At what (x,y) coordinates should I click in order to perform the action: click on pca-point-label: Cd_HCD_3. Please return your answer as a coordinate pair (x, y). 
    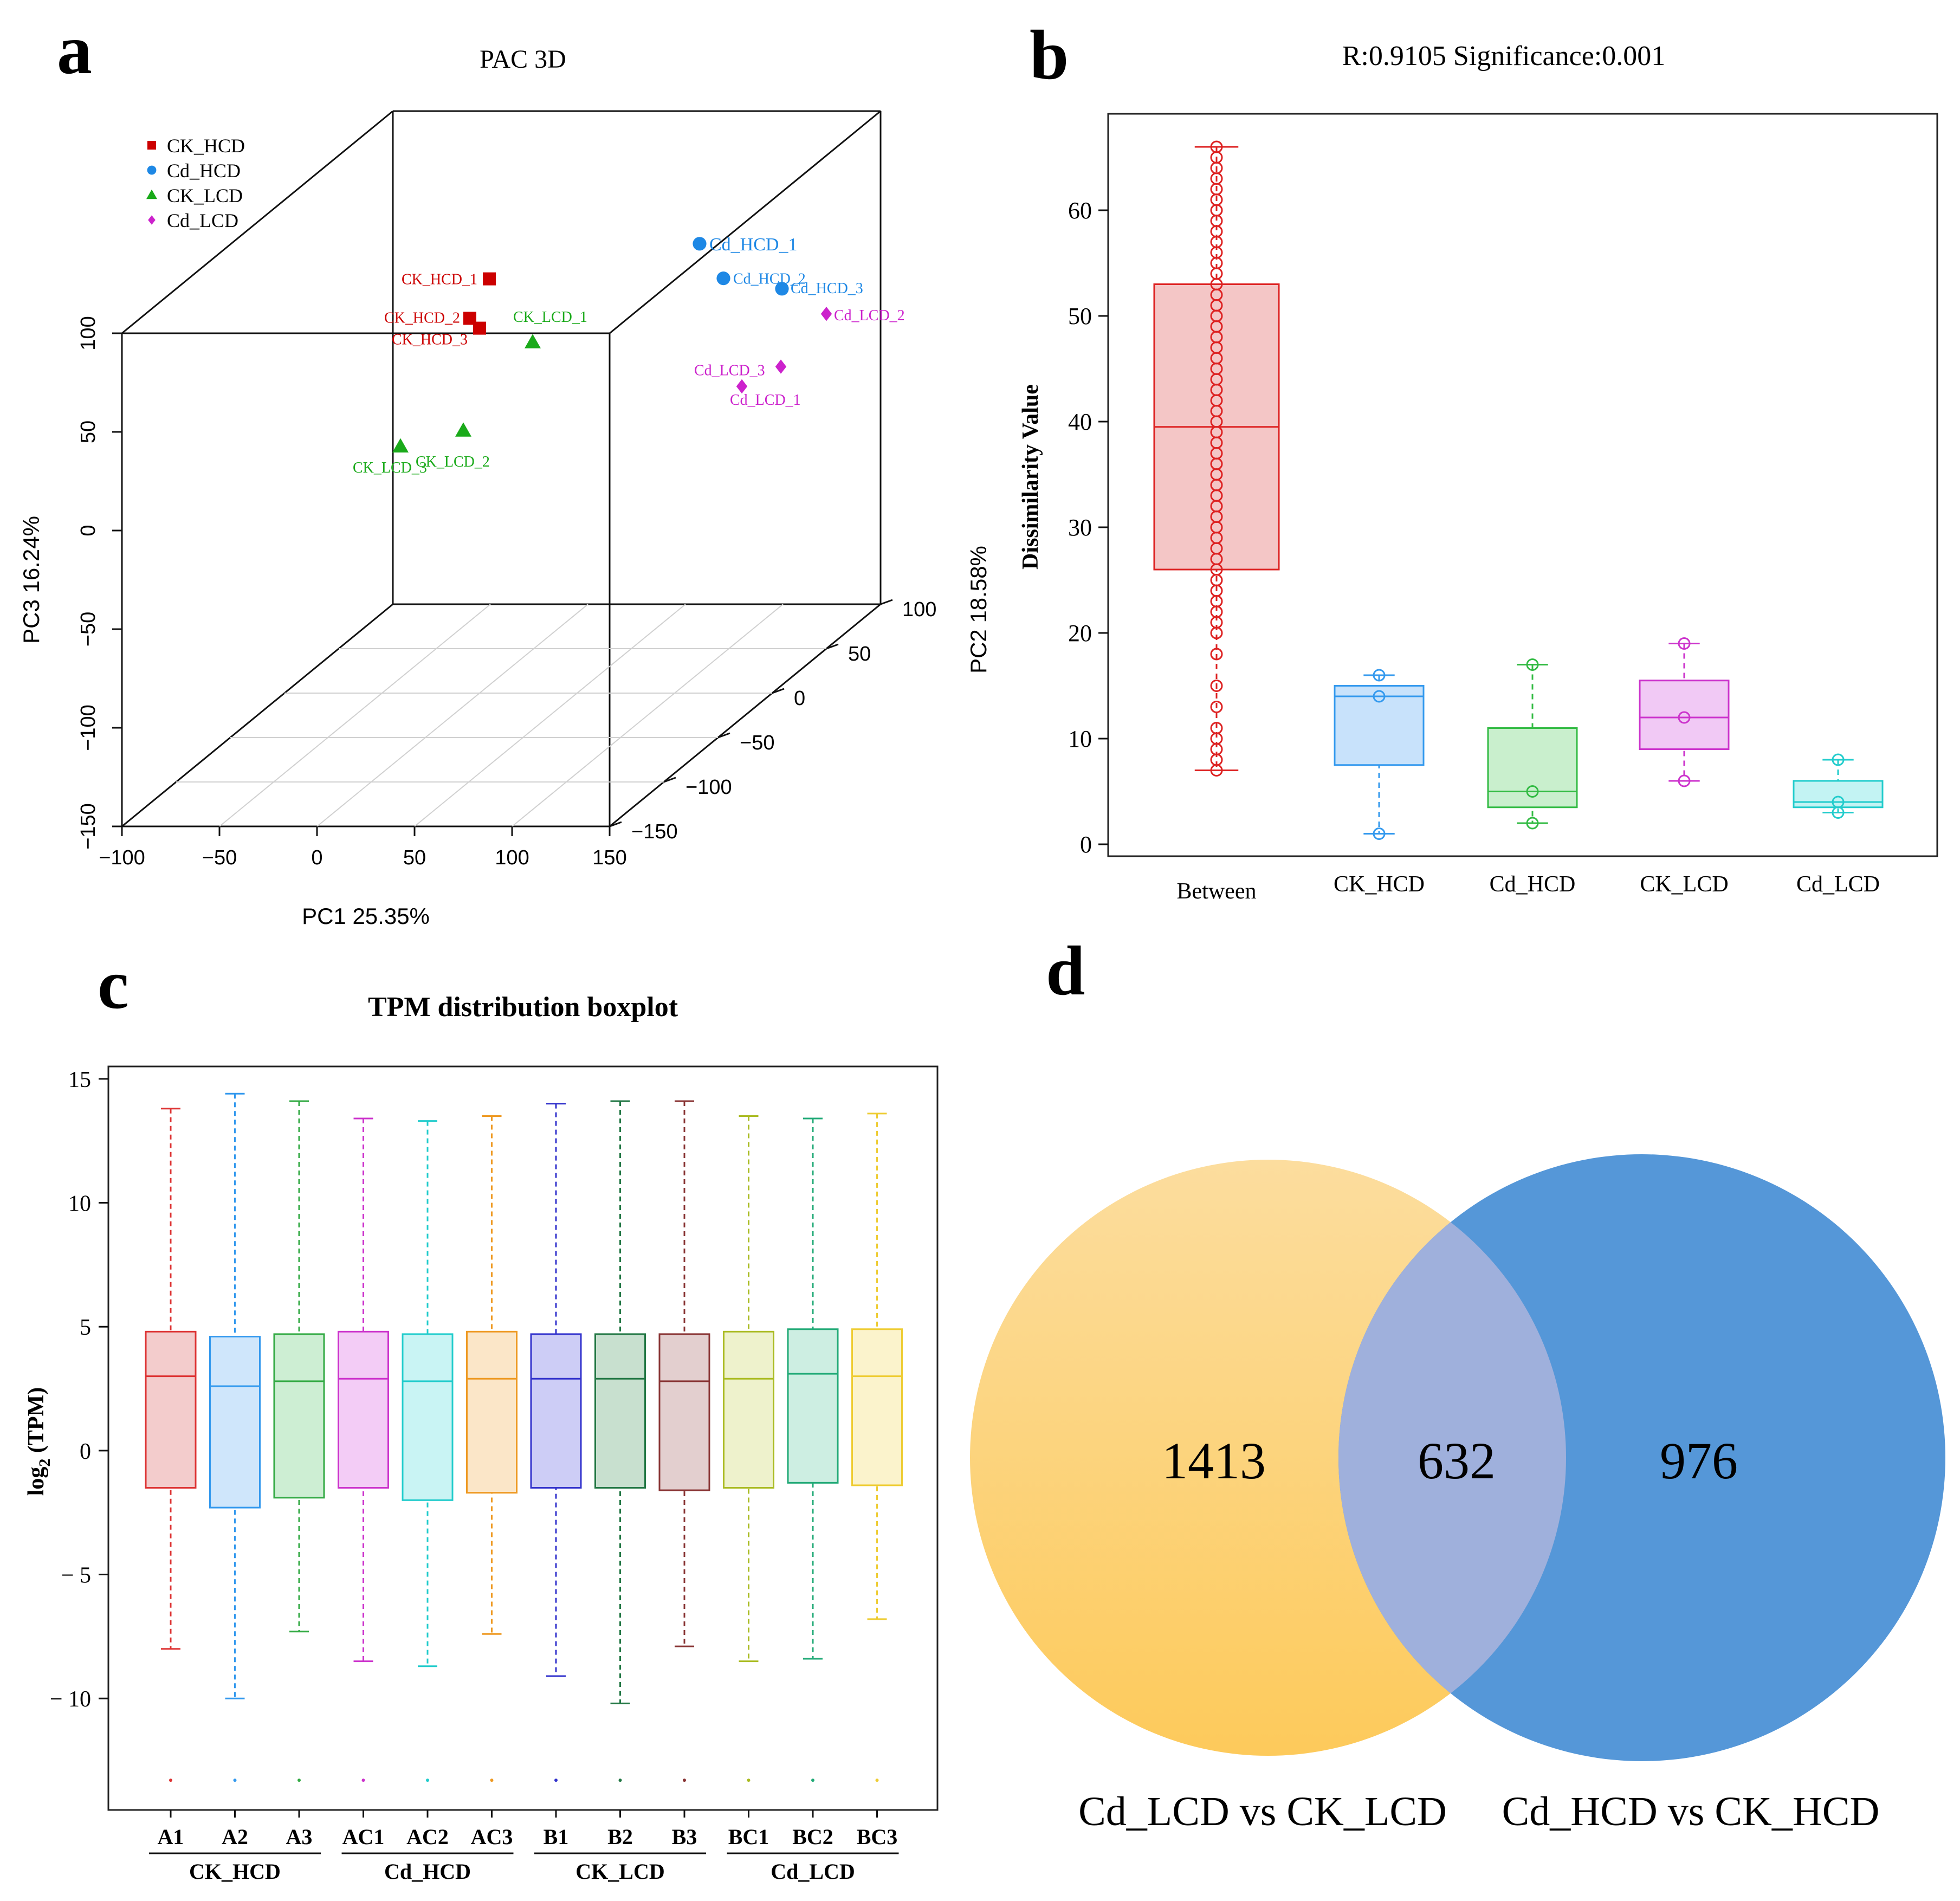
    Looking at the image, I should click on (827, 288).